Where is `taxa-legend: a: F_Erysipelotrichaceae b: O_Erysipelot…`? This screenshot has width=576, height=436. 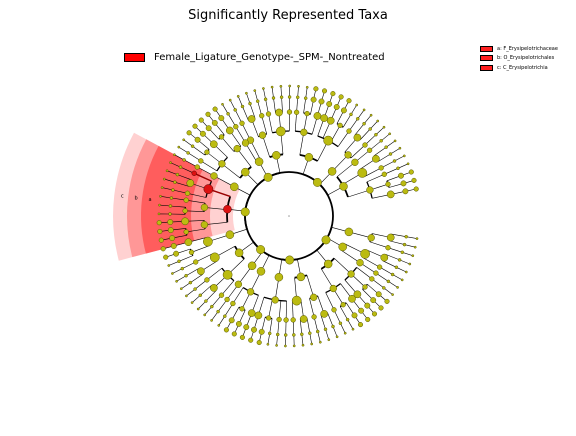
taxa-legend: a: F_Erysipelotrichaceae b: O_Erysipelot… is located at coordinates (519, 58).